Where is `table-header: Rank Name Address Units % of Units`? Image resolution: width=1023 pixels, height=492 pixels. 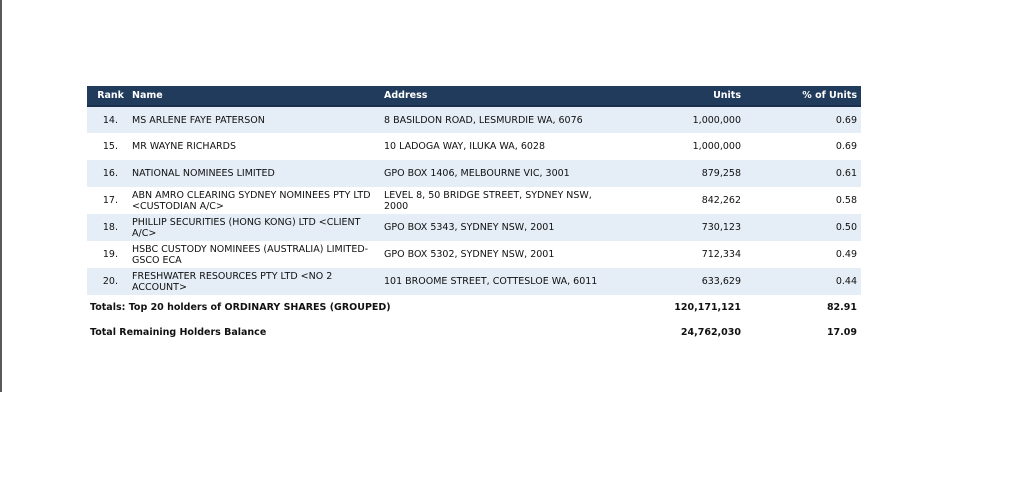 table-header: Rank Name Address Units % of Units is located at coordinates (474, 96).